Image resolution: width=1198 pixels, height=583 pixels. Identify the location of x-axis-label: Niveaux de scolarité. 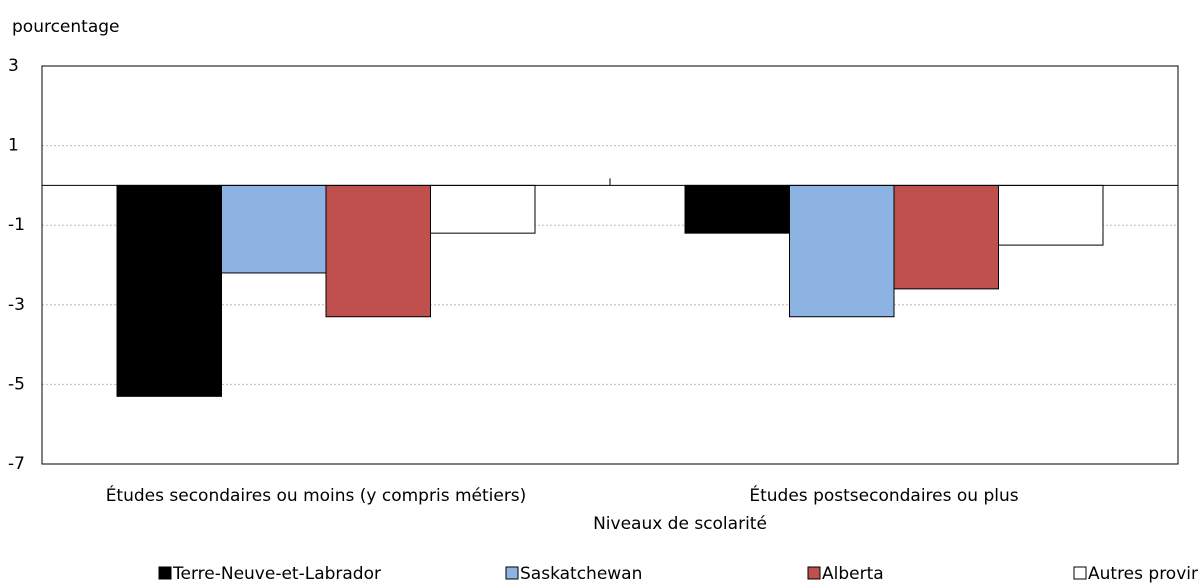
(680, 524).